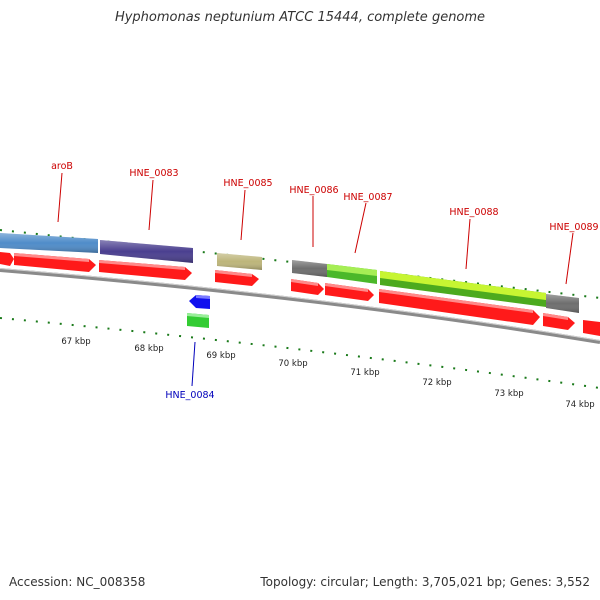  I want to click on scale-label-69: 69 kbp, so click(220, 356).